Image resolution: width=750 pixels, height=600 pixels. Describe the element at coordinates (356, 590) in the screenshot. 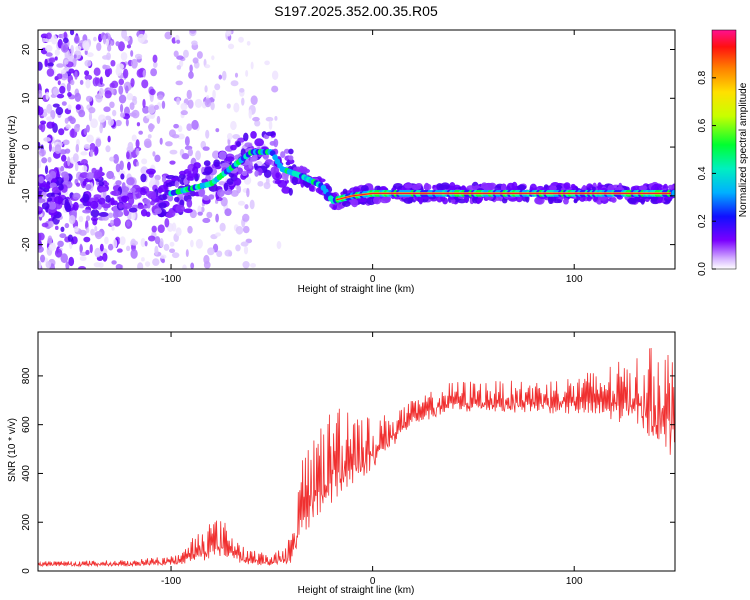

I see `snr-x-axis-label: Height of straight line (km)` at that location.